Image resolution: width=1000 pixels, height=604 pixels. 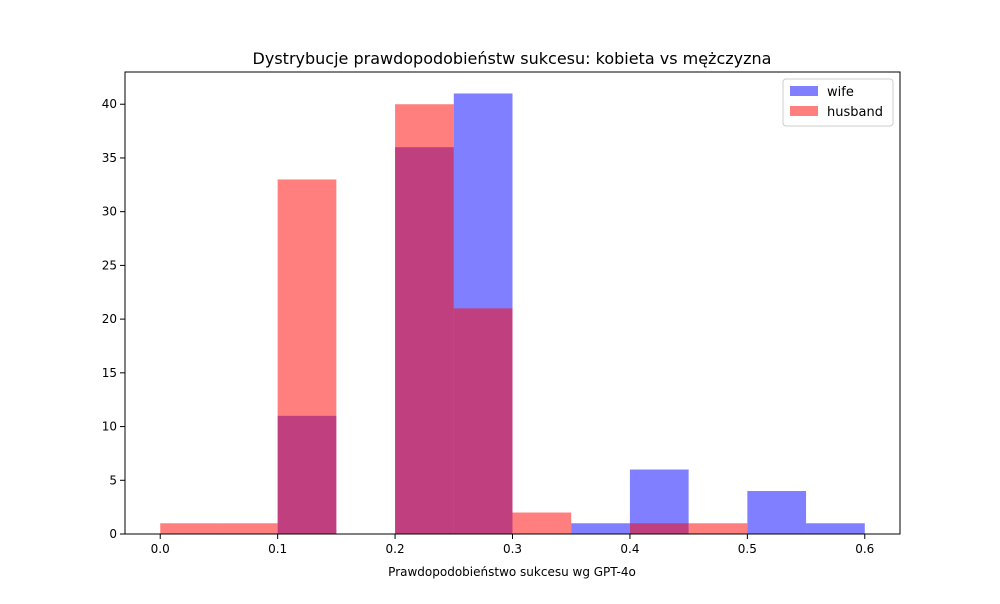 I want to click on y-tick-label: 35, so click(x=109, y=158).